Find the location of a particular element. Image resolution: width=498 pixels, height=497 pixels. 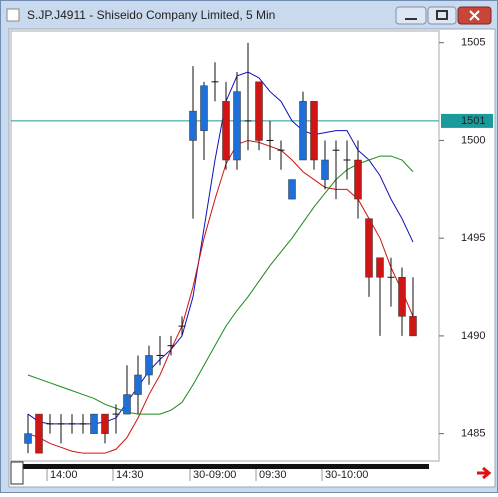

scrollbar-track is located at coordinates (220, 466).